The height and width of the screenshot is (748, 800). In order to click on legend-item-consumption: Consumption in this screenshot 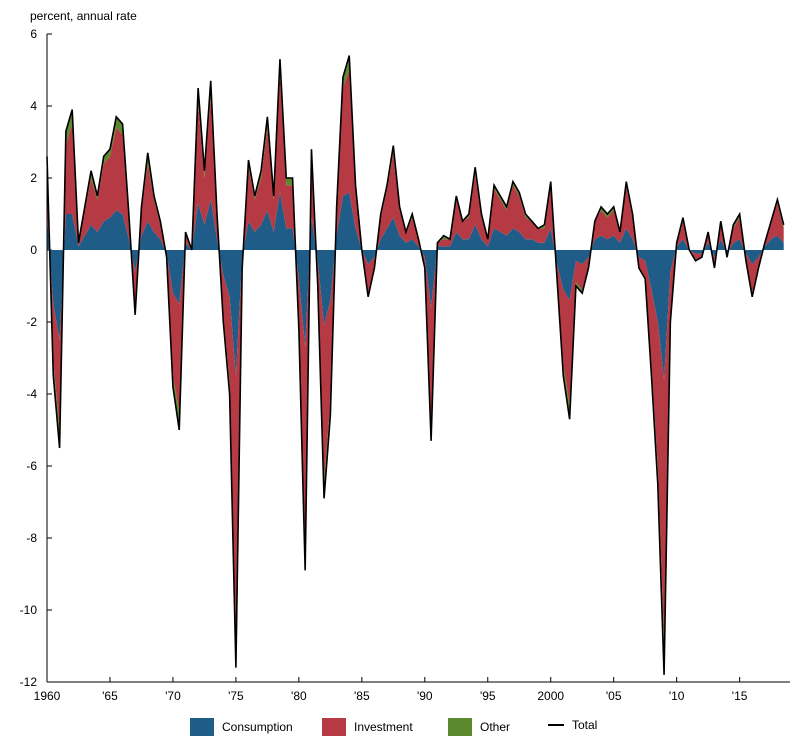, I will do `click(241, 727)`.